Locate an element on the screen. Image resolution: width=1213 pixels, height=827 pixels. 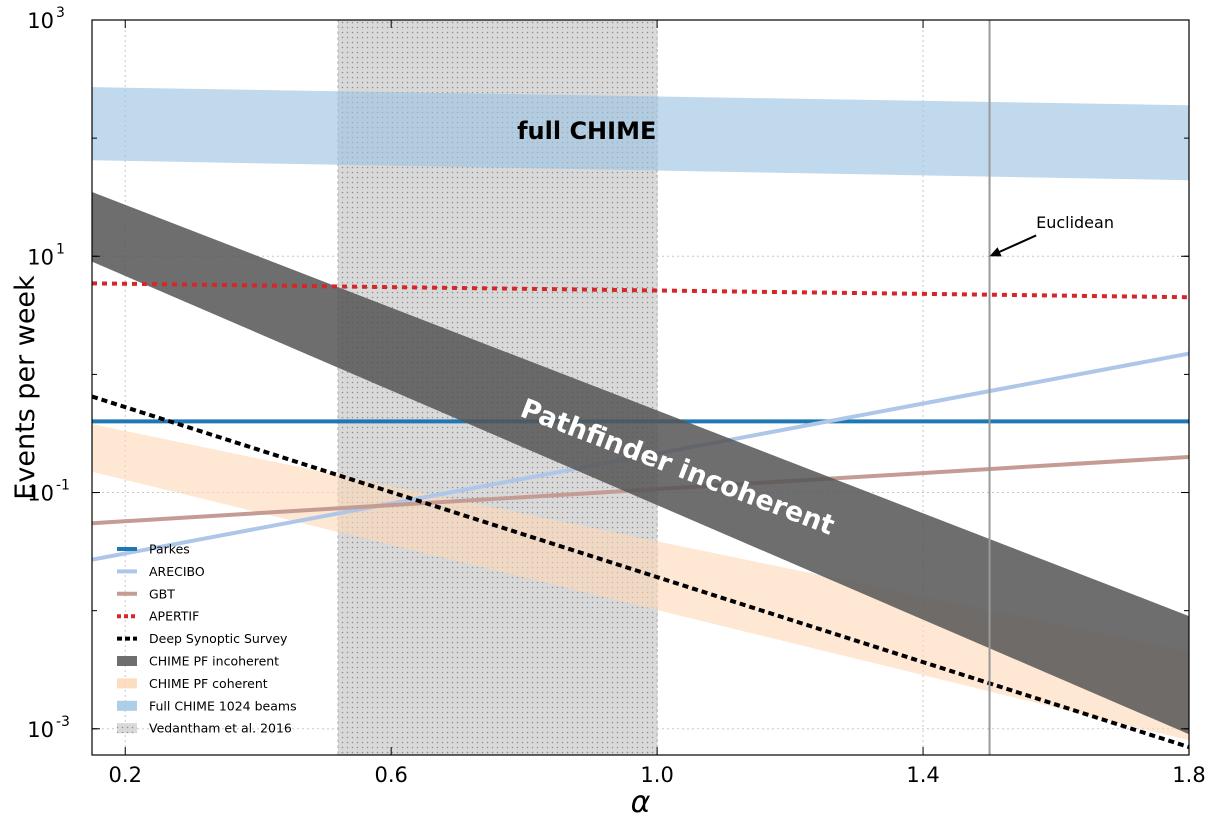
legend-label-parkes: Parkes is located at coordinates (169, 549).